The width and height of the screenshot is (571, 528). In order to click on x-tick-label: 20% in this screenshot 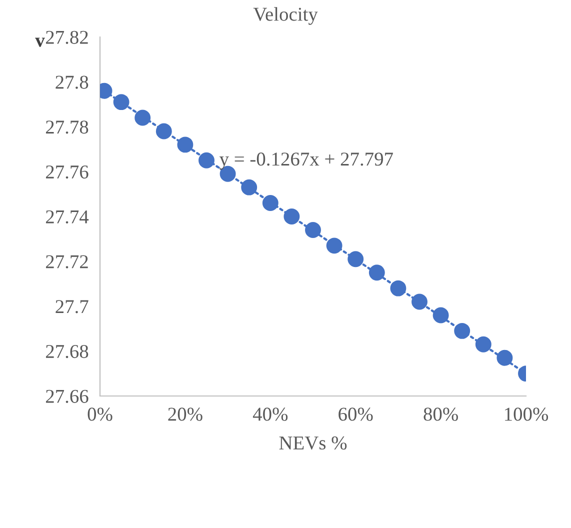, I will do `click(185, 414)`.